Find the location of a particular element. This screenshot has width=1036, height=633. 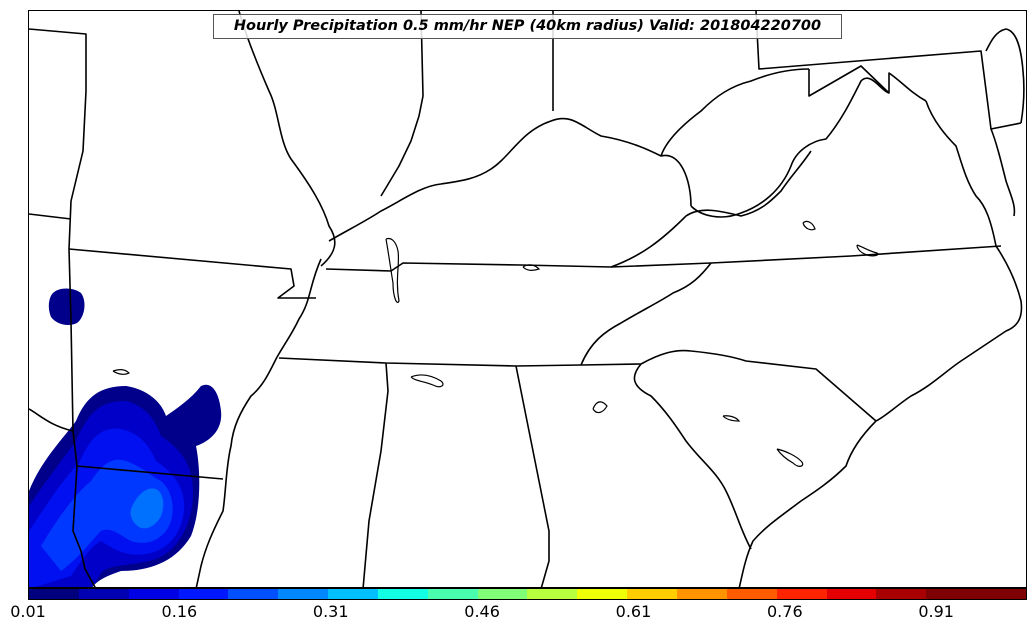

ohio-river is located at coordinates (510, 179).